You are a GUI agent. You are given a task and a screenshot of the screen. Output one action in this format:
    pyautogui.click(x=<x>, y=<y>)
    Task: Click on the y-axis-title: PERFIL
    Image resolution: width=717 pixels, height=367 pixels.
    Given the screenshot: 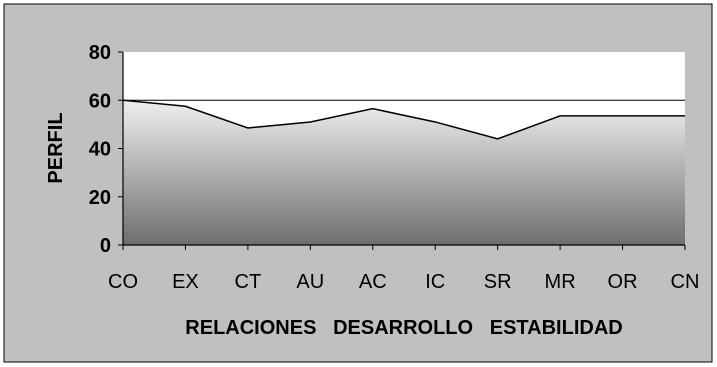 What is the action you would take?
    pyautogui.click(x=56, y=147)
    